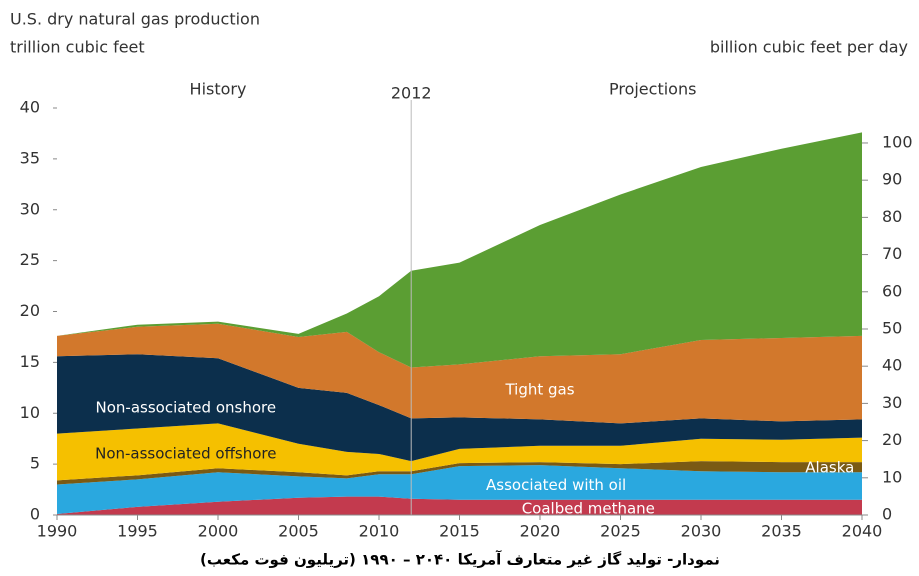 The width and height of the screenshot is (919, 576). Describe the element at coordinates (887, 514) in the screenshot. I see `y2-tick-label: 0` at that location.